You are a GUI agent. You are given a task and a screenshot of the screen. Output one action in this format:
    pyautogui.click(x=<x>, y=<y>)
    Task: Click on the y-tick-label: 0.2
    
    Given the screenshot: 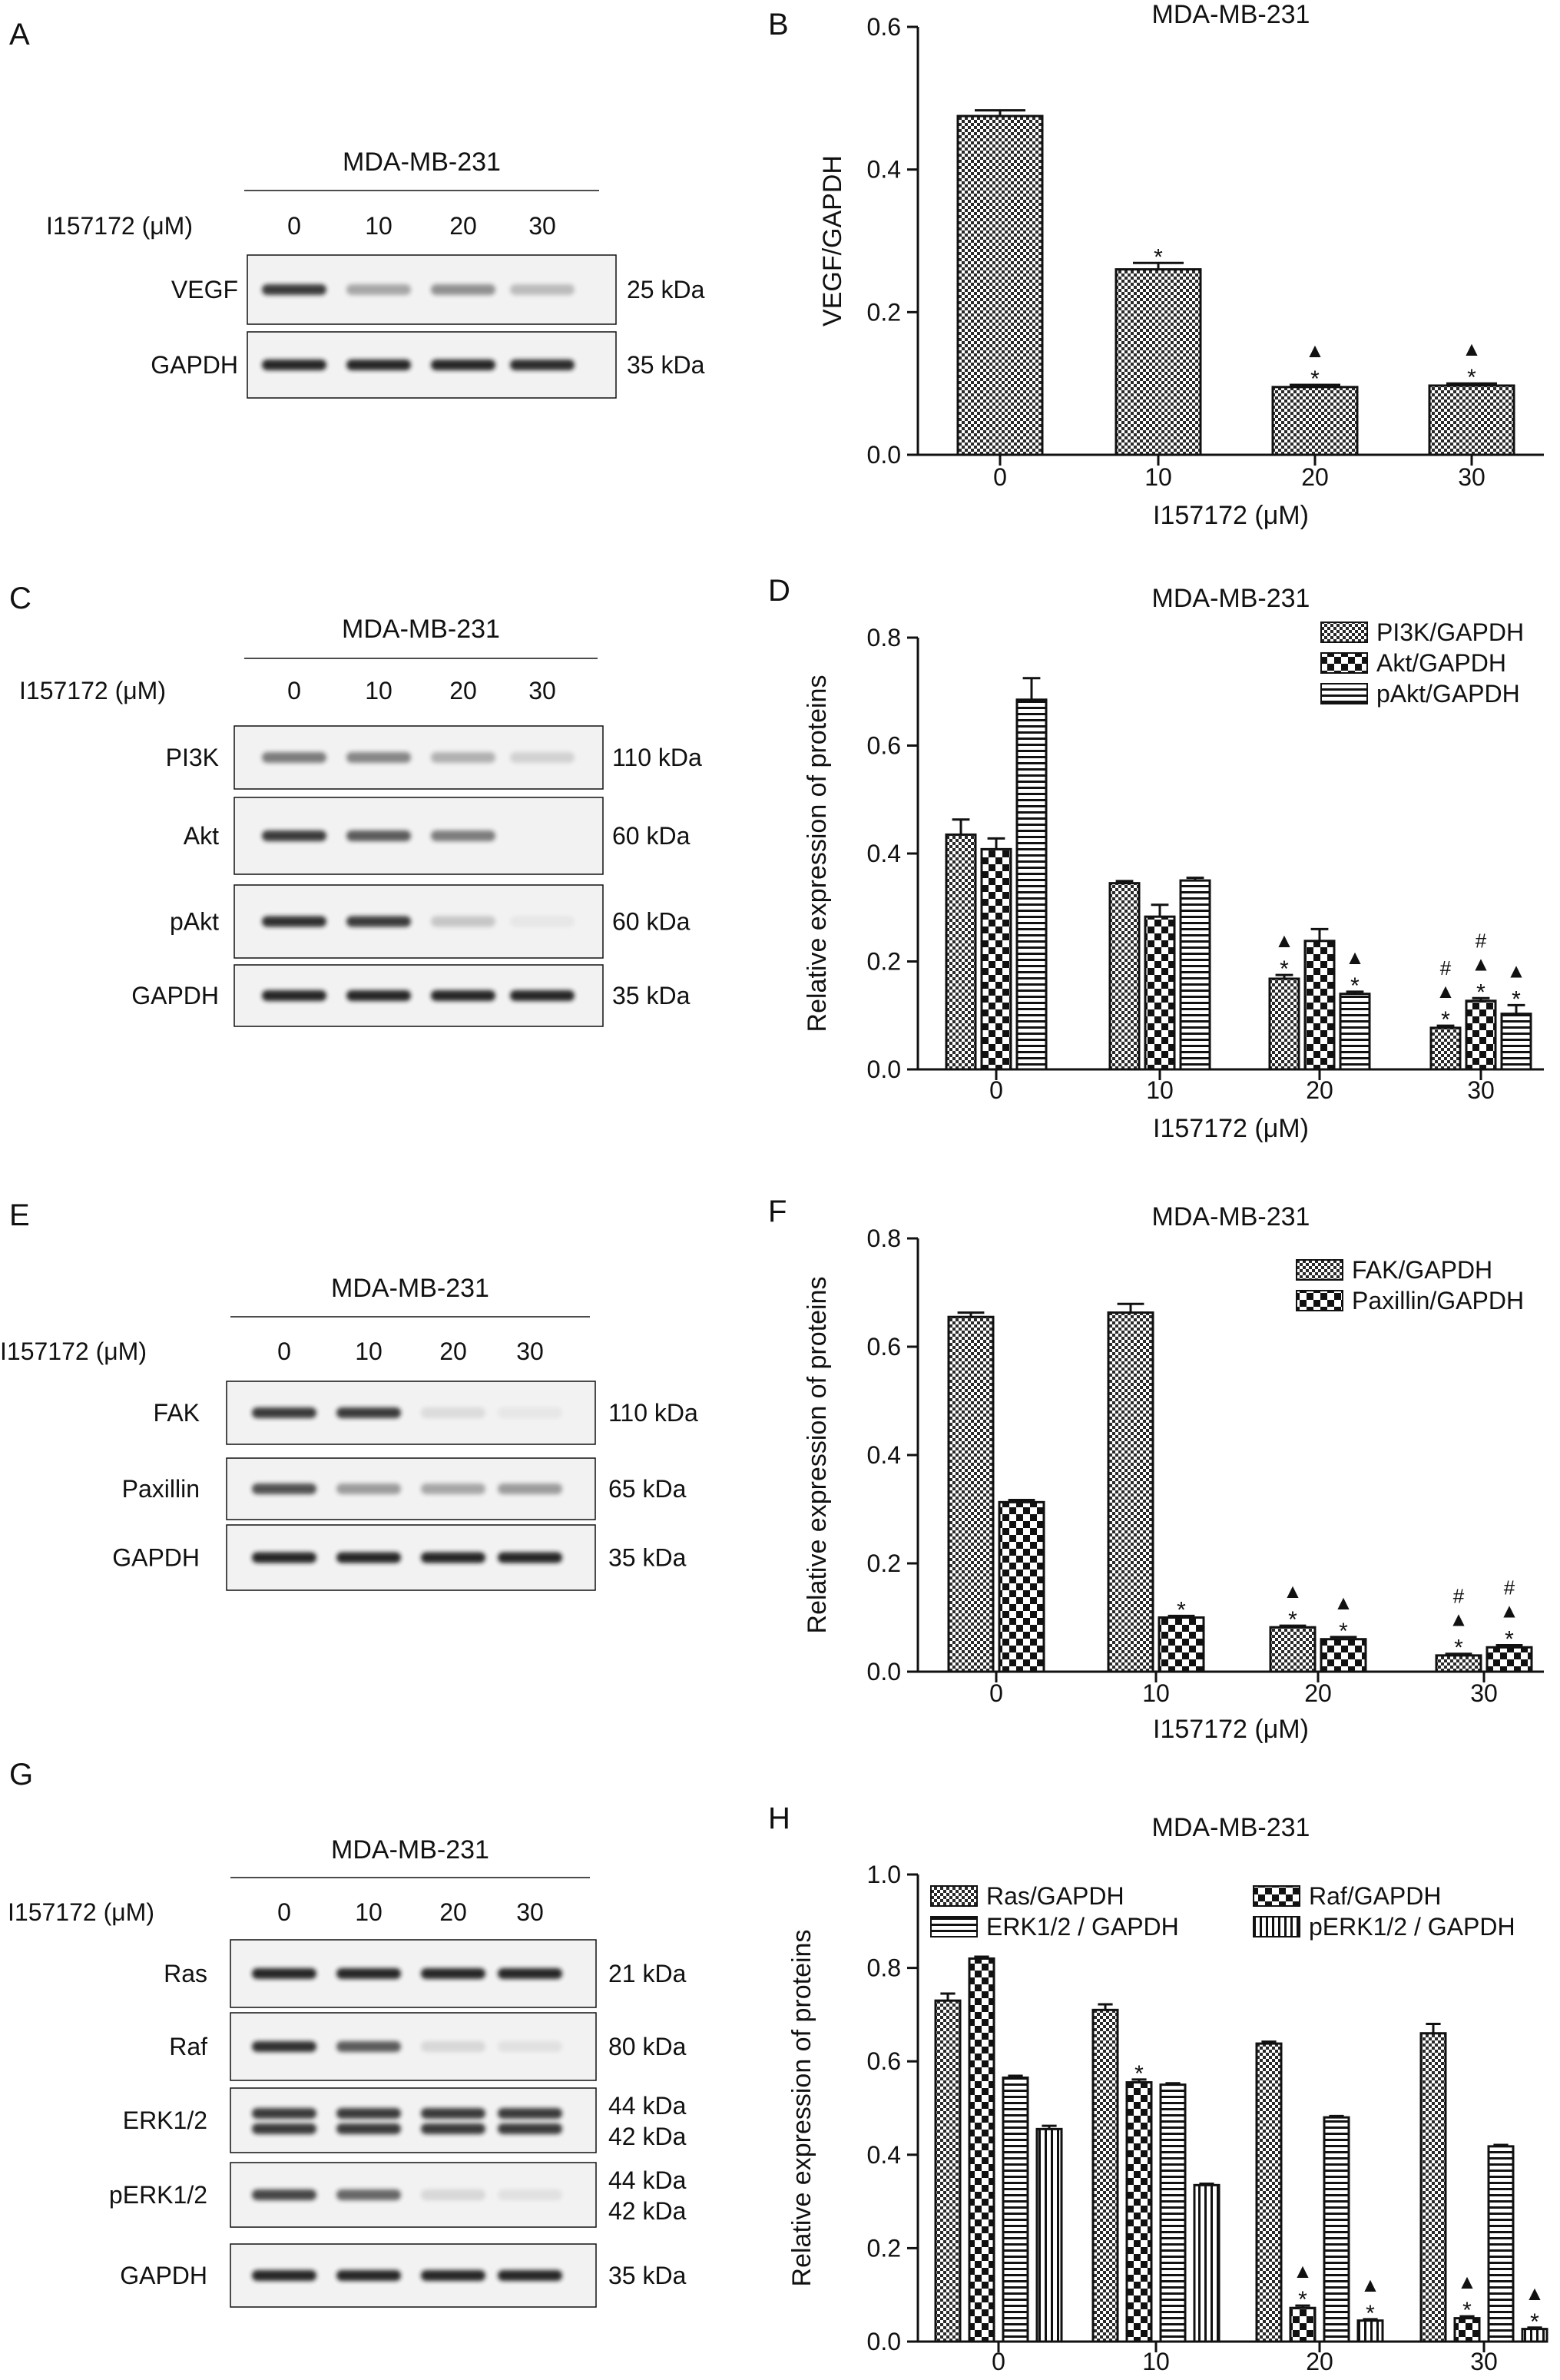 What is the action you would take?
    pyautogui.click(x=884, y=2248)
    